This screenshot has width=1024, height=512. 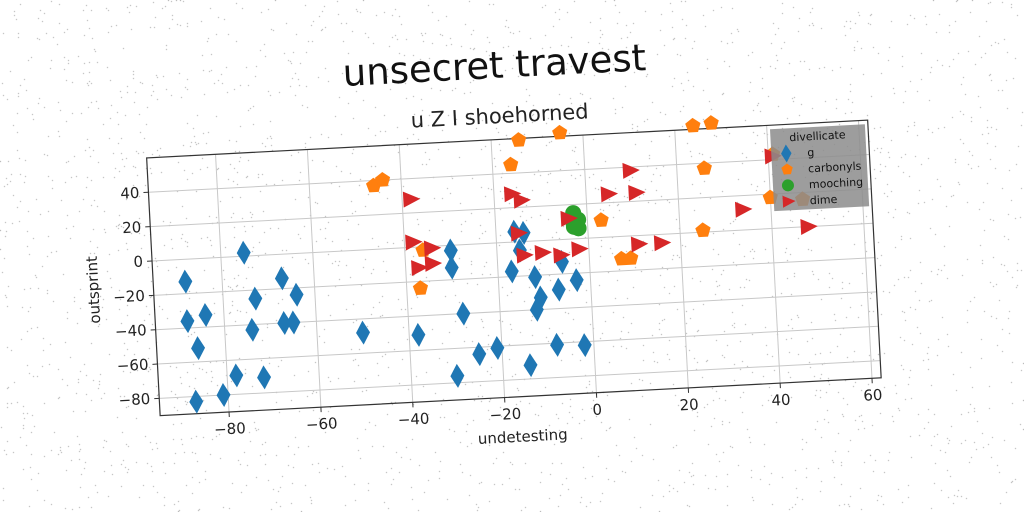 What do you see at coordinates (787, 169) in the screenshot?
I see `carbonyls-legend-marker` at bounding box center [787, 169].